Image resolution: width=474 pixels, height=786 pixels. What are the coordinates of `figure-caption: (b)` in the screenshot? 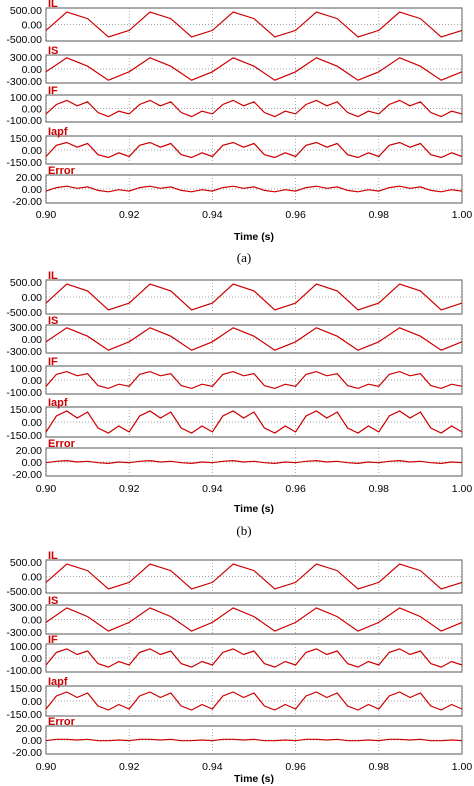 It's located at (243, 530).